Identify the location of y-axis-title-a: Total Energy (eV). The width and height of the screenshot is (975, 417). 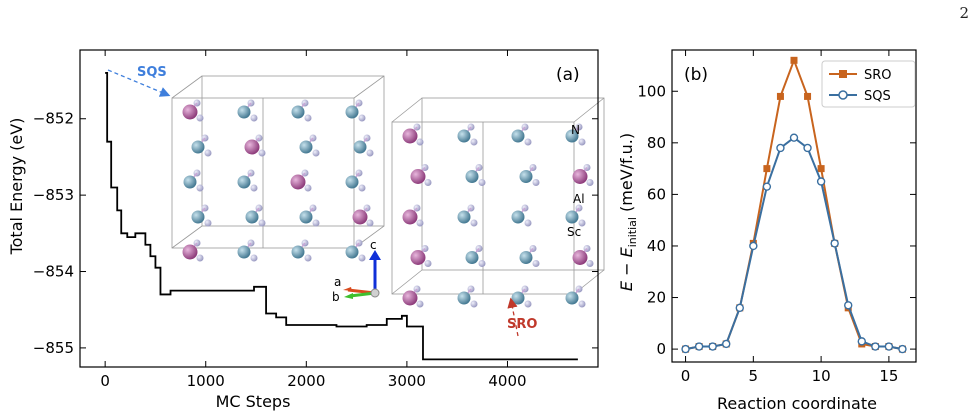
(16, 187).